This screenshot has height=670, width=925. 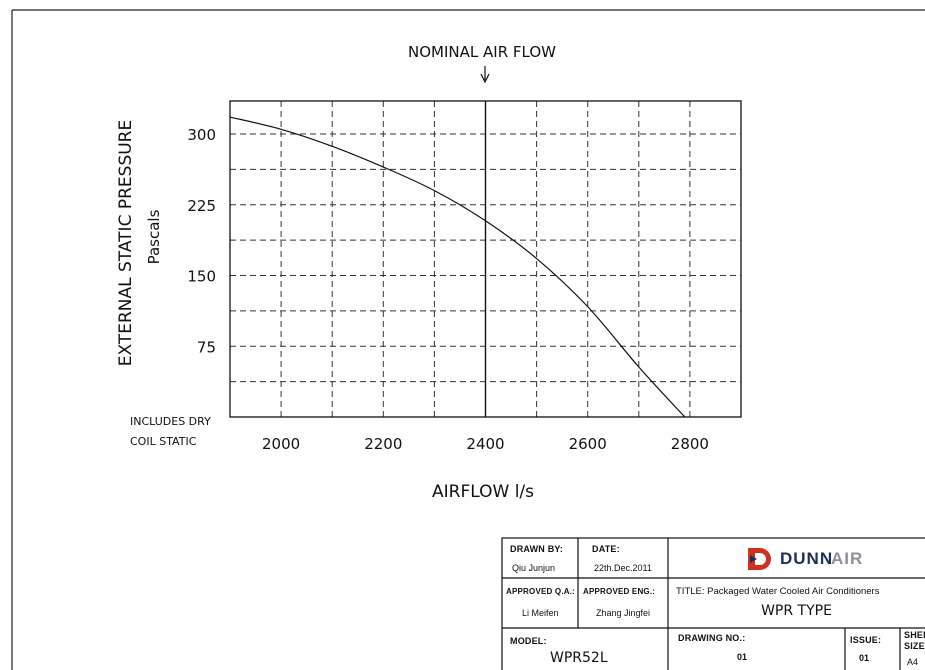 What do you see at coordinates (537, 549) in the screenshot?
I see `drawn-by-label: DRAWN BY:` at bounding box center [537, 549].